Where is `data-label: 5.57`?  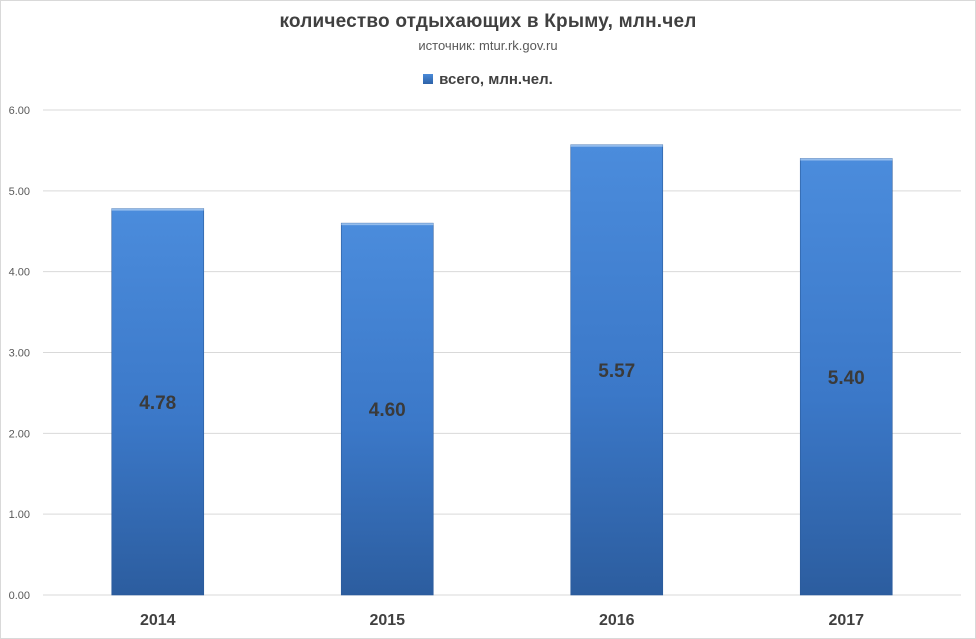
data-label: 5.57 is located at coordinates (616, 371).